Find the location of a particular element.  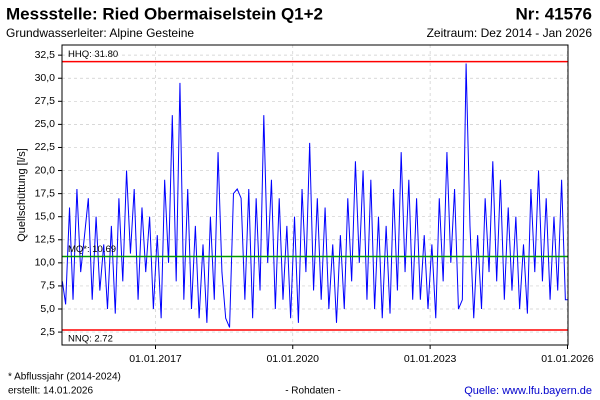

reference-label: HHQ: 31.80 is located at coordinates (93, 54).